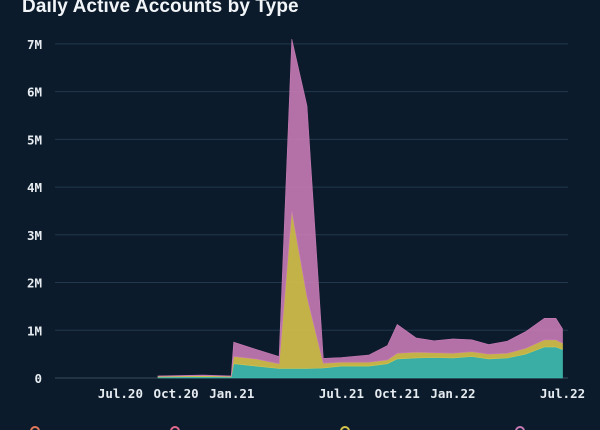 Image resolution: width=600 pixels, height=430 pixels. What do you see at coordinates (231, 393) in the screenshot?
I see `x-tick-label: Jan.21` at bounding box center [231, 393].